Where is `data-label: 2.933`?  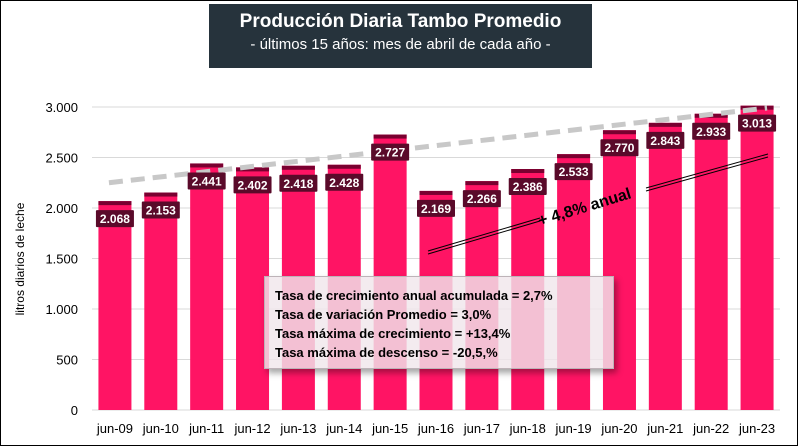
data-label: 2.933 is located at coordinates (711, 132).